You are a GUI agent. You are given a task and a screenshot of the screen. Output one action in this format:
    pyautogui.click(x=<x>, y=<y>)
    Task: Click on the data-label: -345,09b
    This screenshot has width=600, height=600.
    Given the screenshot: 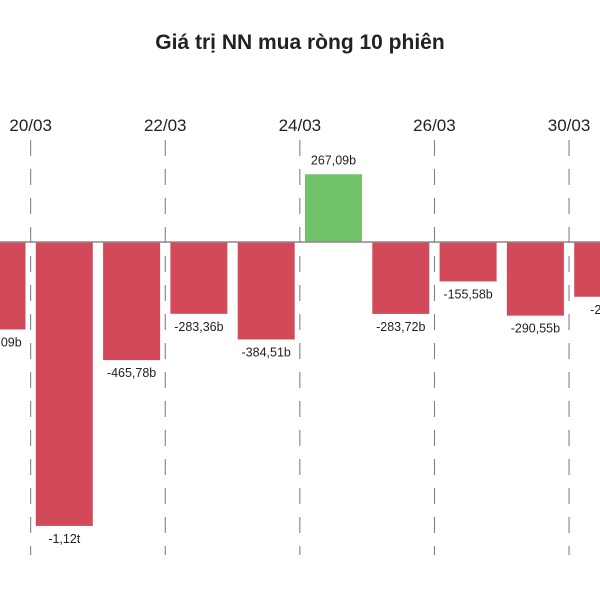 What is the action you would take?
    pyautogui.click(x=11, y=342)
    